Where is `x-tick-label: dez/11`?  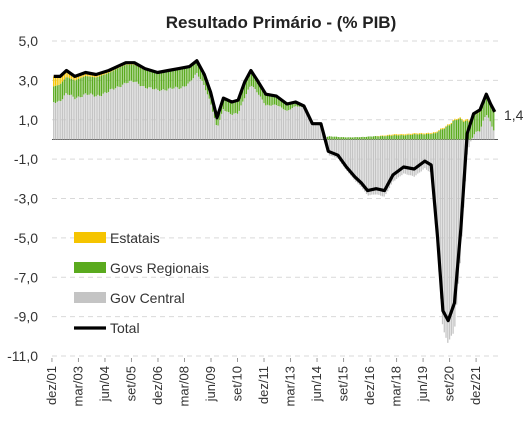
x-tick-label: dez/11 is located at coordinates (263, 385).